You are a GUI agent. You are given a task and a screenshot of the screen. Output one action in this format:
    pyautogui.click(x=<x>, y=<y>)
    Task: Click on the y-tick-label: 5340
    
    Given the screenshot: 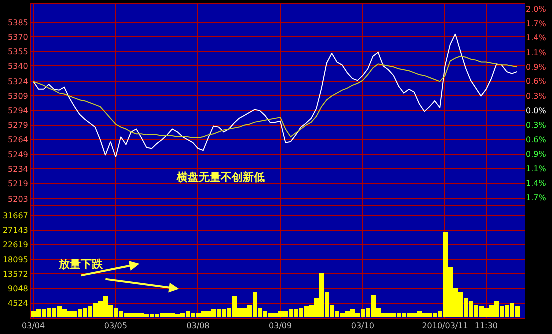 What is the action you would take?
    pyautogui.click(x=18, y=66)
    